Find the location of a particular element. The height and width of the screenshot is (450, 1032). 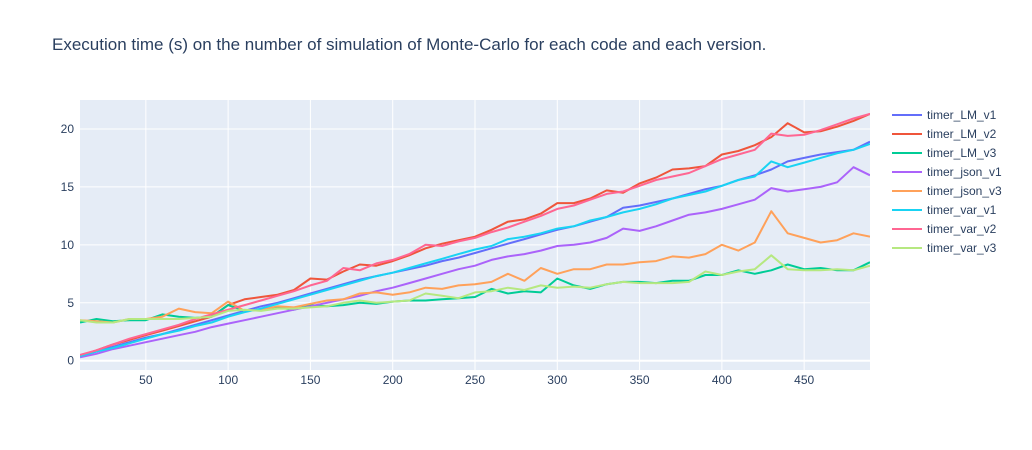

y-tick-label: 5 is located at coordinates (70, 303).